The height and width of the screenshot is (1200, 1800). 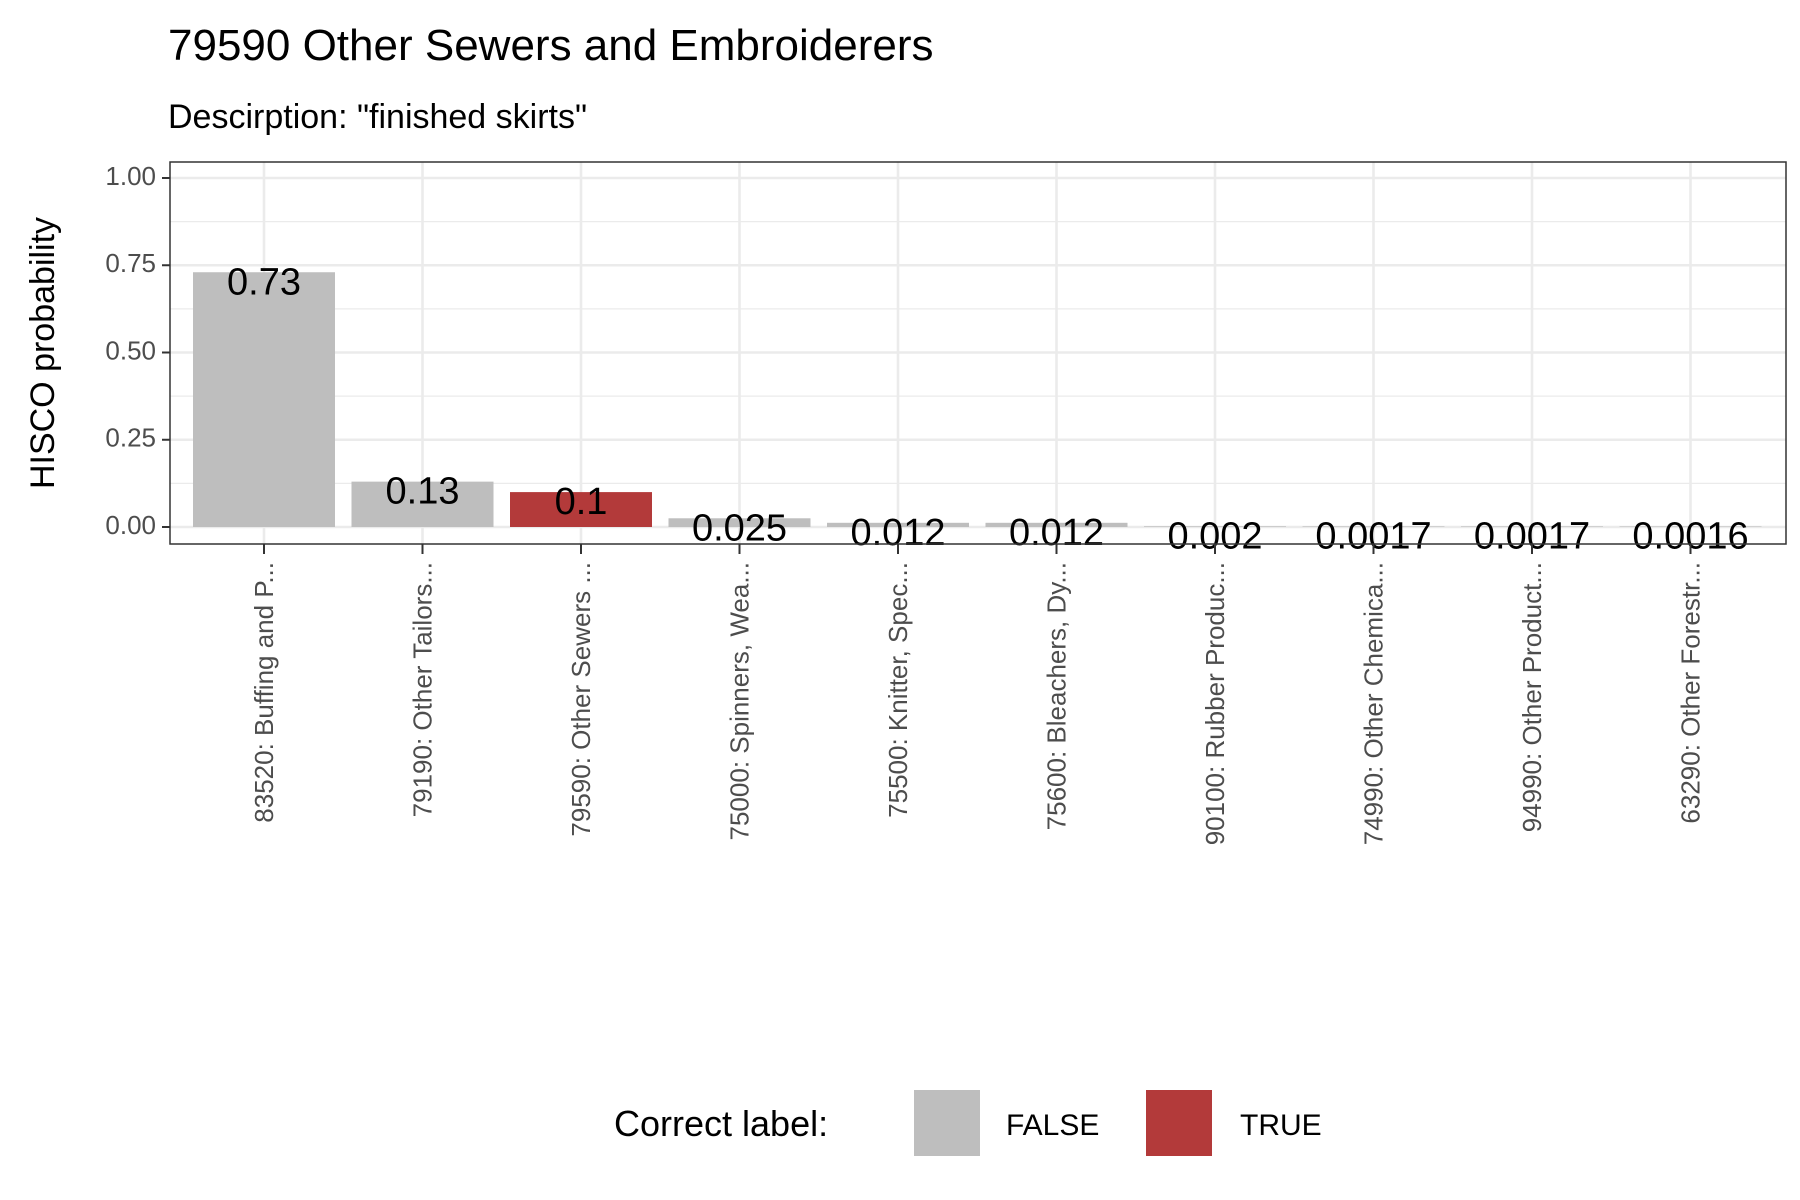 I want to click on y-tick-label: 0.75, so click(x=130, y=263).